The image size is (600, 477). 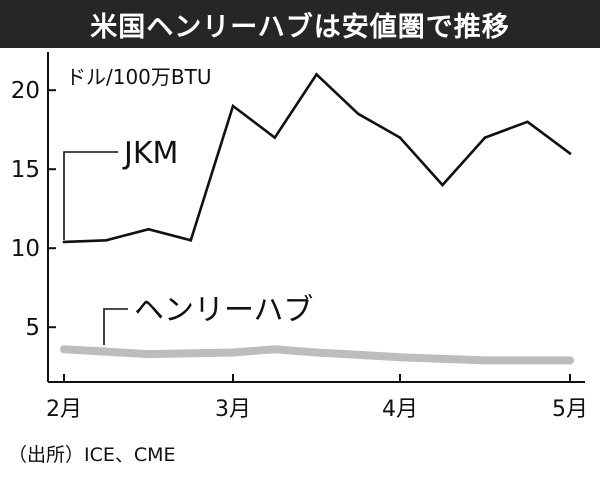 I want to click on henry-hub-series-label: ヘンリーハブ, so click(x=223, y=310).